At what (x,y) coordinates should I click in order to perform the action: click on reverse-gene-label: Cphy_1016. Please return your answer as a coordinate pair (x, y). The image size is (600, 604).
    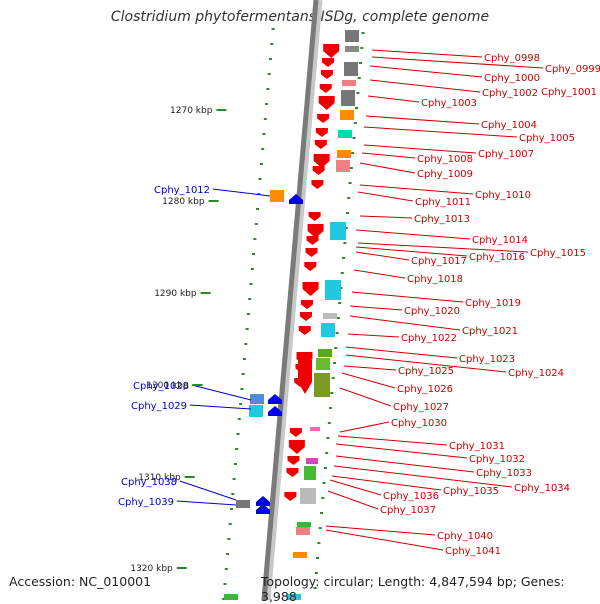
    Looking at the image, I should click on (497, 257).